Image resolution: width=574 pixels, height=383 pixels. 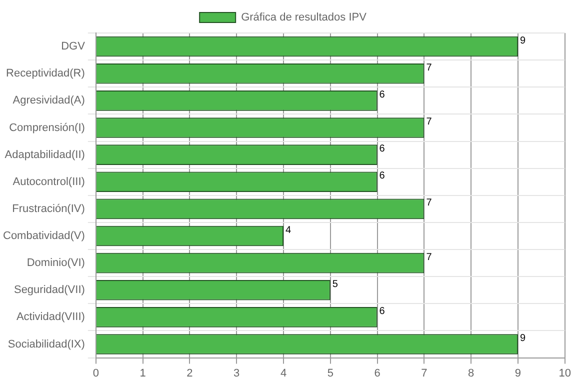 I want to click on y-tick-label: Sociabilidad(IX), so click(x=46, y=344).